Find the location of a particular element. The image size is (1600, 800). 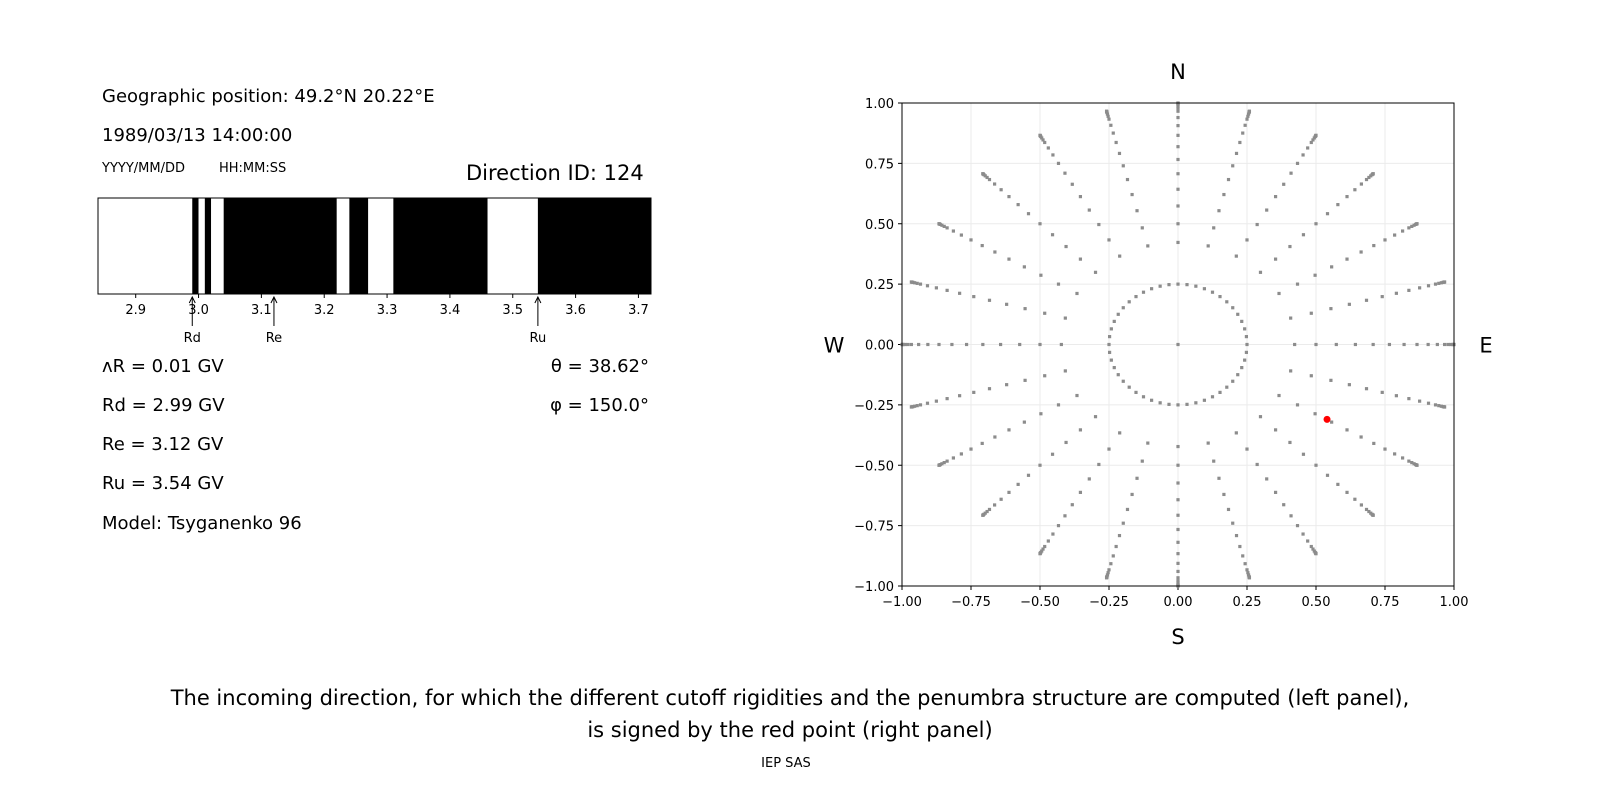

geo-position: Geographic position: 49.2°N 20.22°E is located at coordinates (268, 96).